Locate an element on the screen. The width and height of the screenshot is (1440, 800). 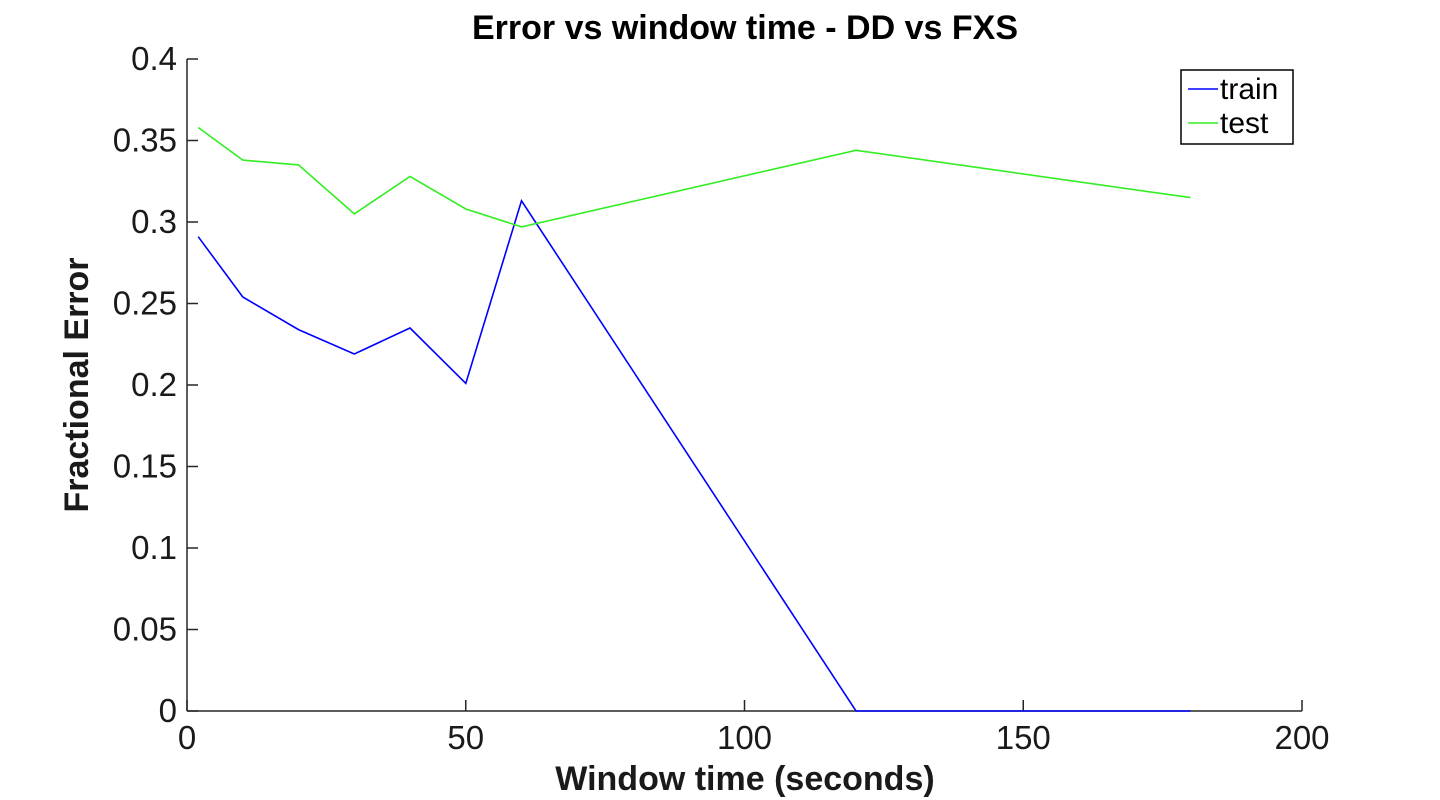
chart-title: Error vs window time - DD vs FXS is located at coordinates (745, 28).